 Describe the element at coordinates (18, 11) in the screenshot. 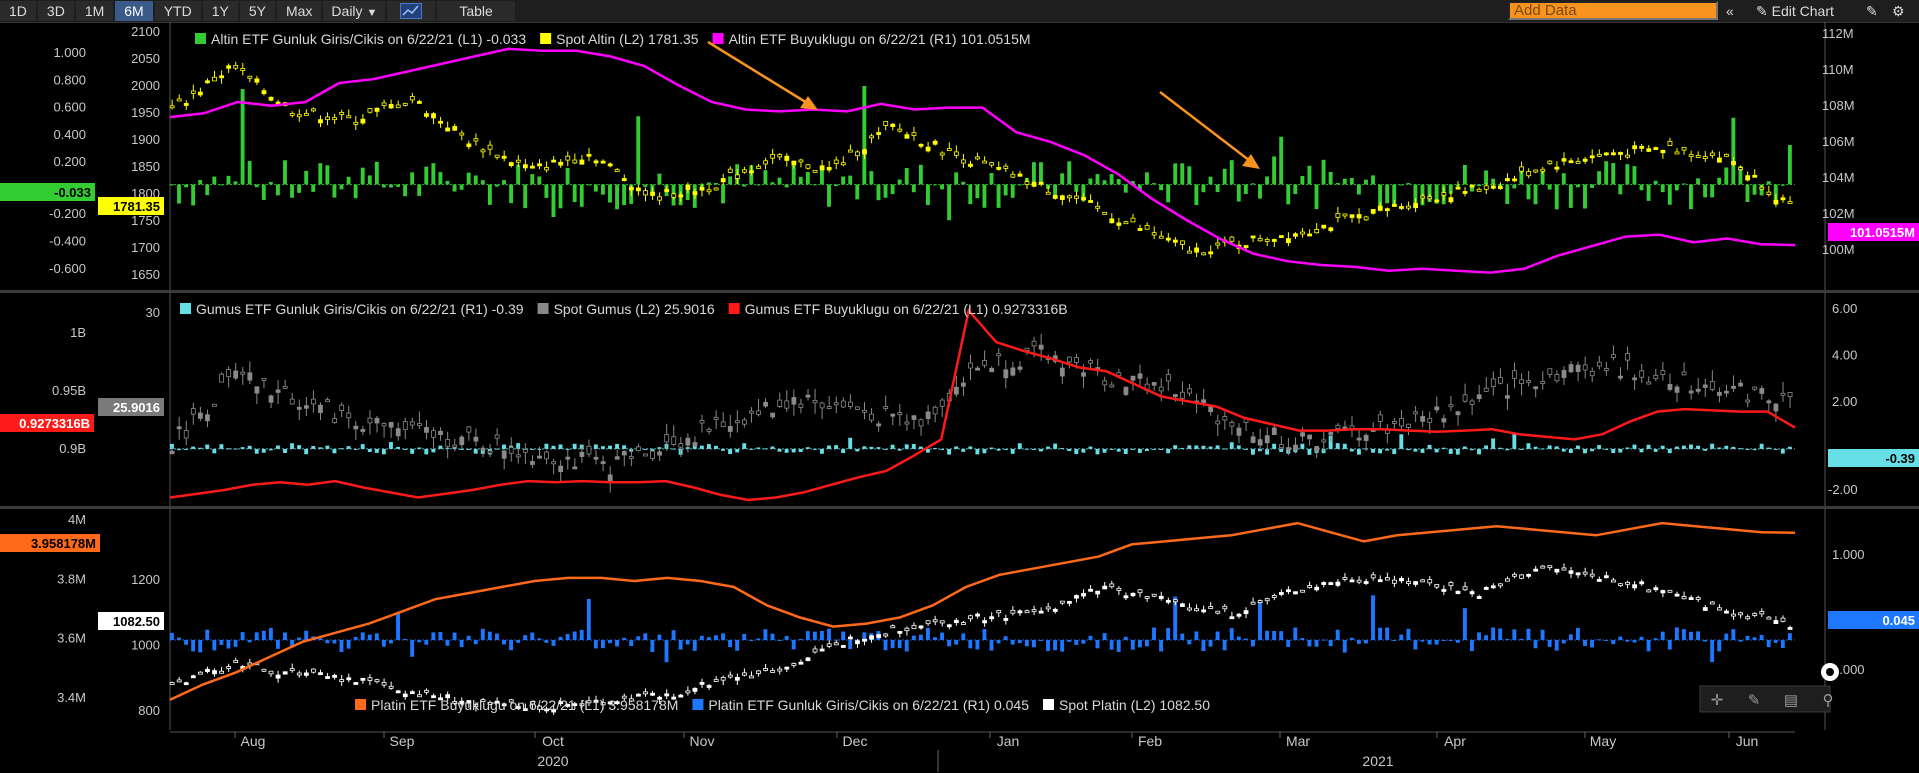

I see `range-button-1d: 1D` at that location.